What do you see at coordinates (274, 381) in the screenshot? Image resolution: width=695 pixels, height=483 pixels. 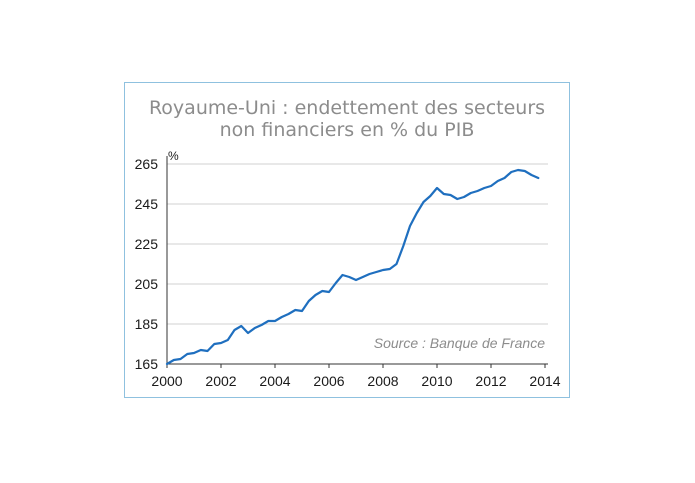 I see `x-tick-label: 2004` at bounding box center [274, 381].